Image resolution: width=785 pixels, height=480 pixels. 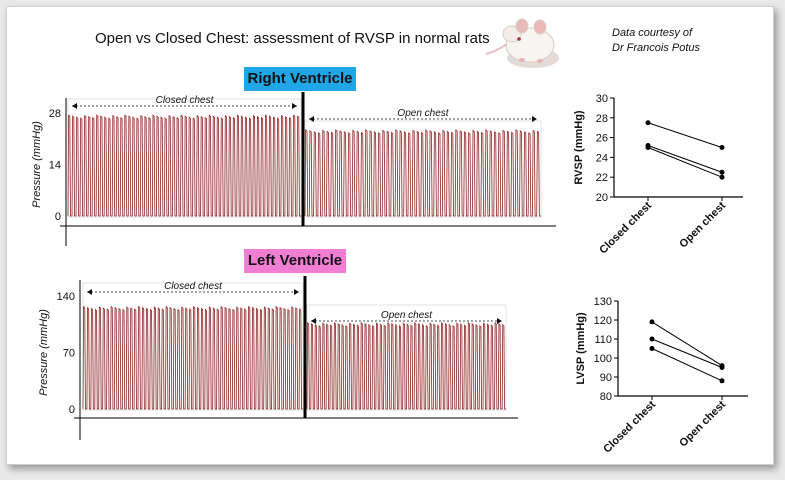 What do you see at coordinates (295, 261) in the screenshot?
I see `lv-title: Left Ventricle` at bounding box center [295, 261].